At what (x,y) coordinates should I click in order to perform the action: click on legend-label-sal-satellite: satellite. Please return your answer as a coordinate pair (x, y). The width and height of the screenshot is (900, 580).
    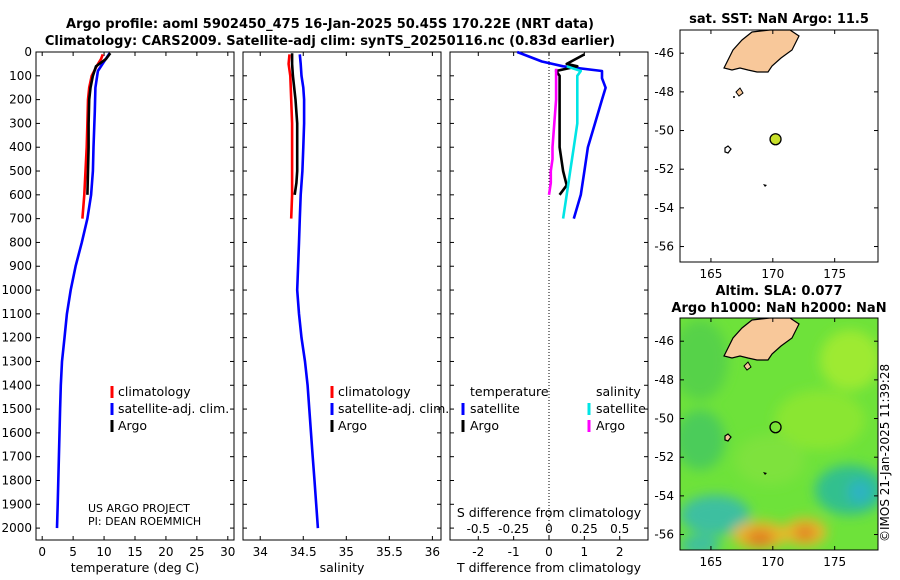
    Looking at the image, I should click on (621, 408).